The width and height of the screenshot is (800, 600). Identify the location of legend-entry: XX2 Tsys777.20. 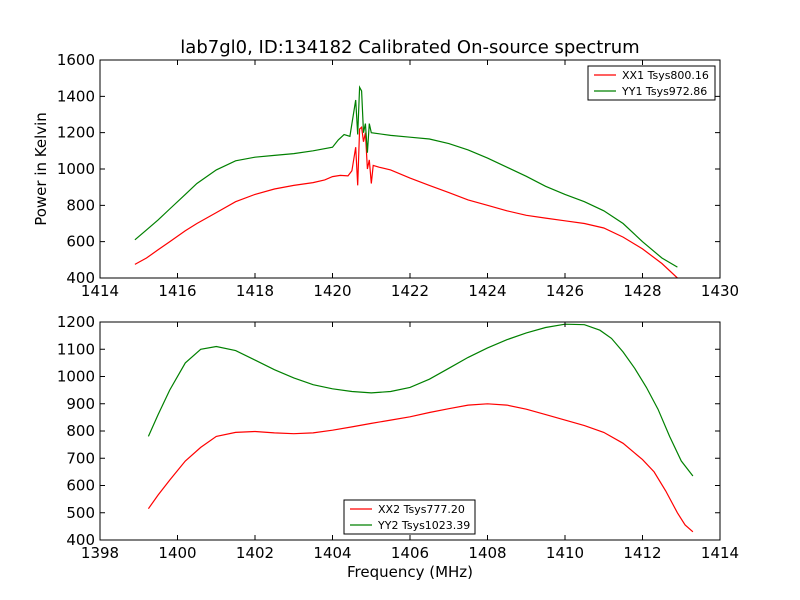
(421, 509).